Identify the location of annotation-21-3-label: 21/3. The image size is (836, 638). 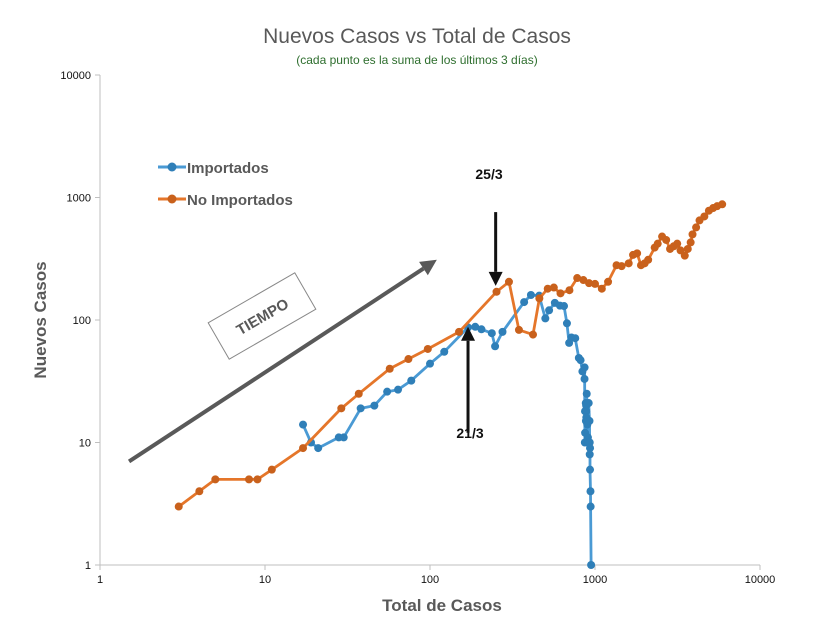
(469, 433).